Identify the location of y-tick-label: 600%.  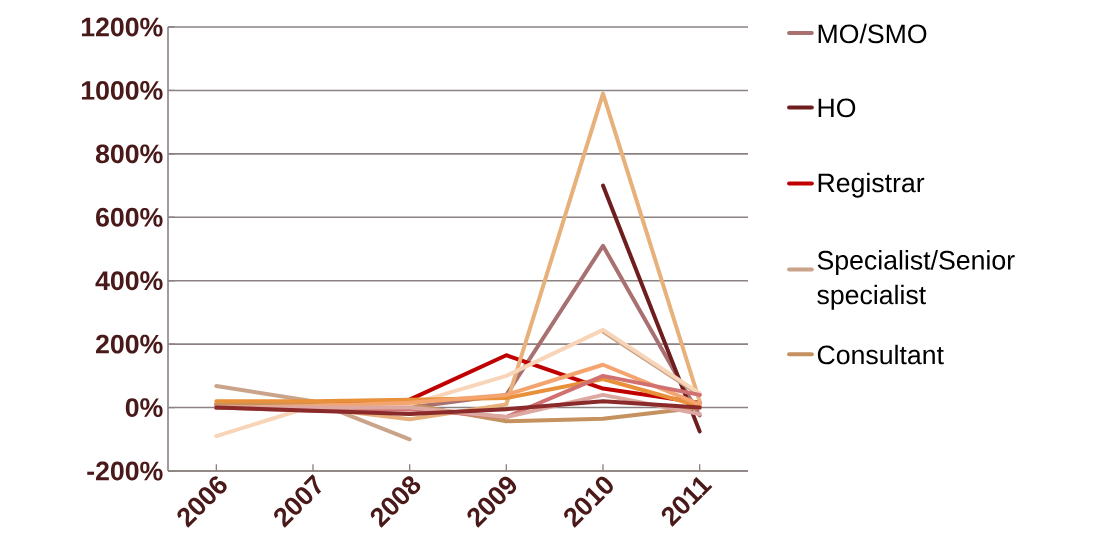
(129, 217).